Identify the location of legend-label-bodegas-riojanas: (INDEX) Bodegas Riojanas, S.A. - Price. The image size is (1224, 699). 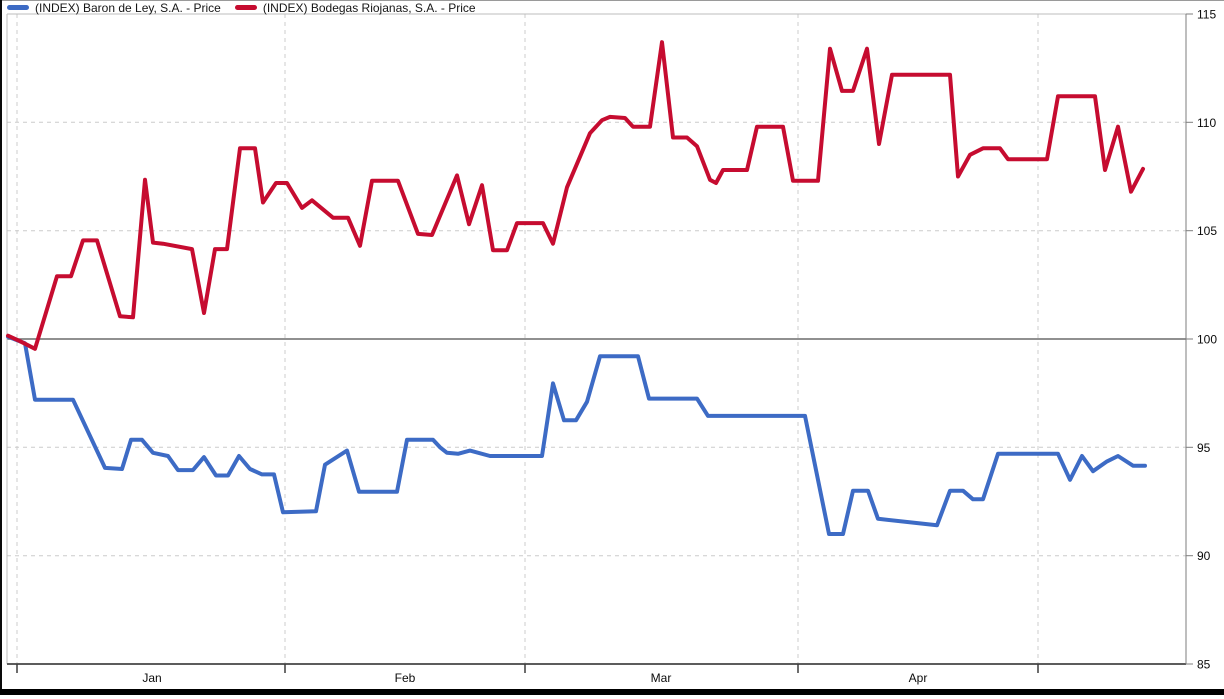
(369, 7).